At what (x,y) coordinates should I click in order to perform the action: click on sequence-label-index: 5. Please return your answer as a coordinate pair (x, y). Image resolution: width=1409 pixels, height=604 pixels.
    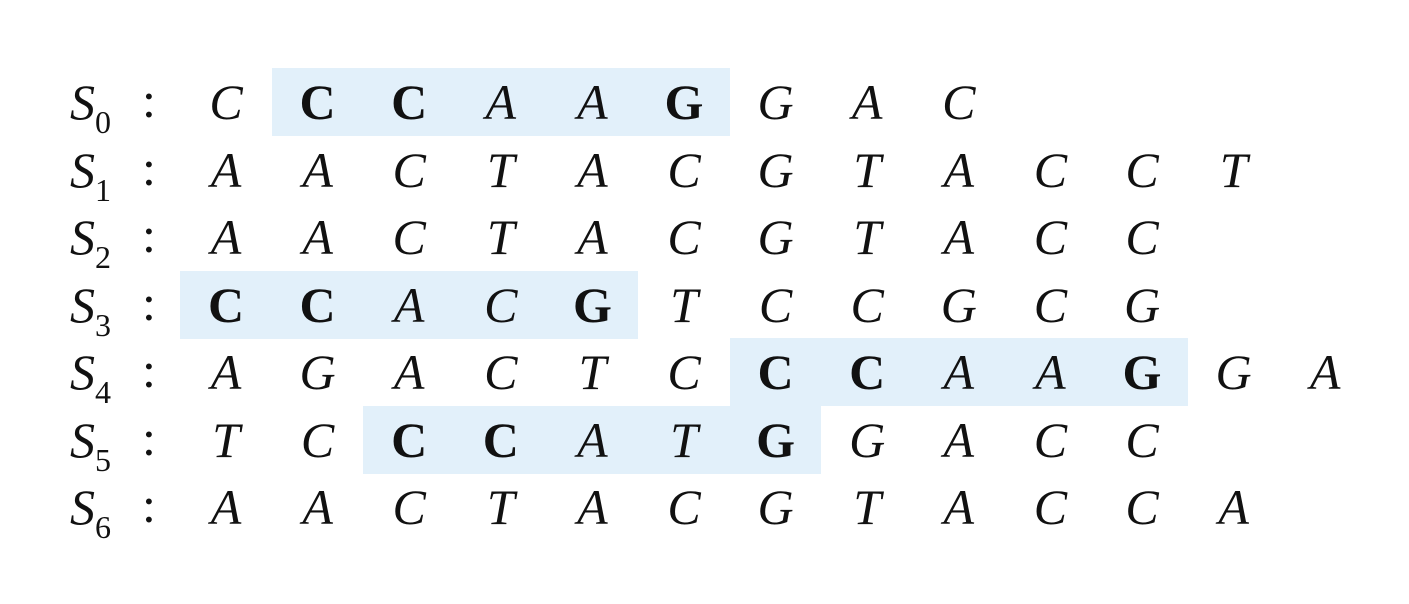
    Looking at the image, I should click on (103, 459).